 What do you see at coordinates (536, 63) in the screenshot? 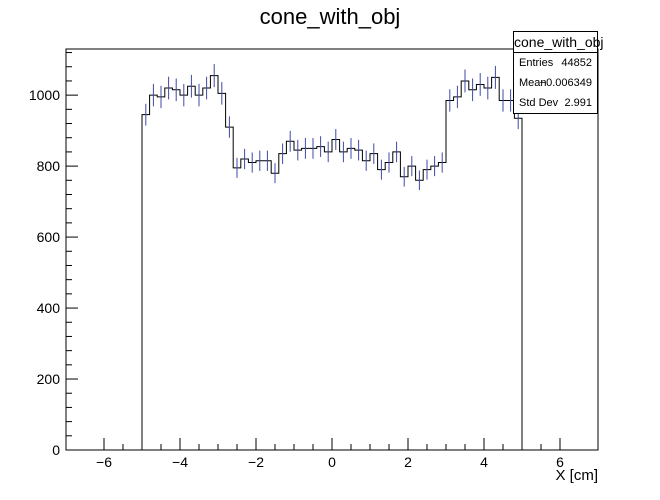
I see `stats-label-entries: Entries` at bounding box center [536, 63].